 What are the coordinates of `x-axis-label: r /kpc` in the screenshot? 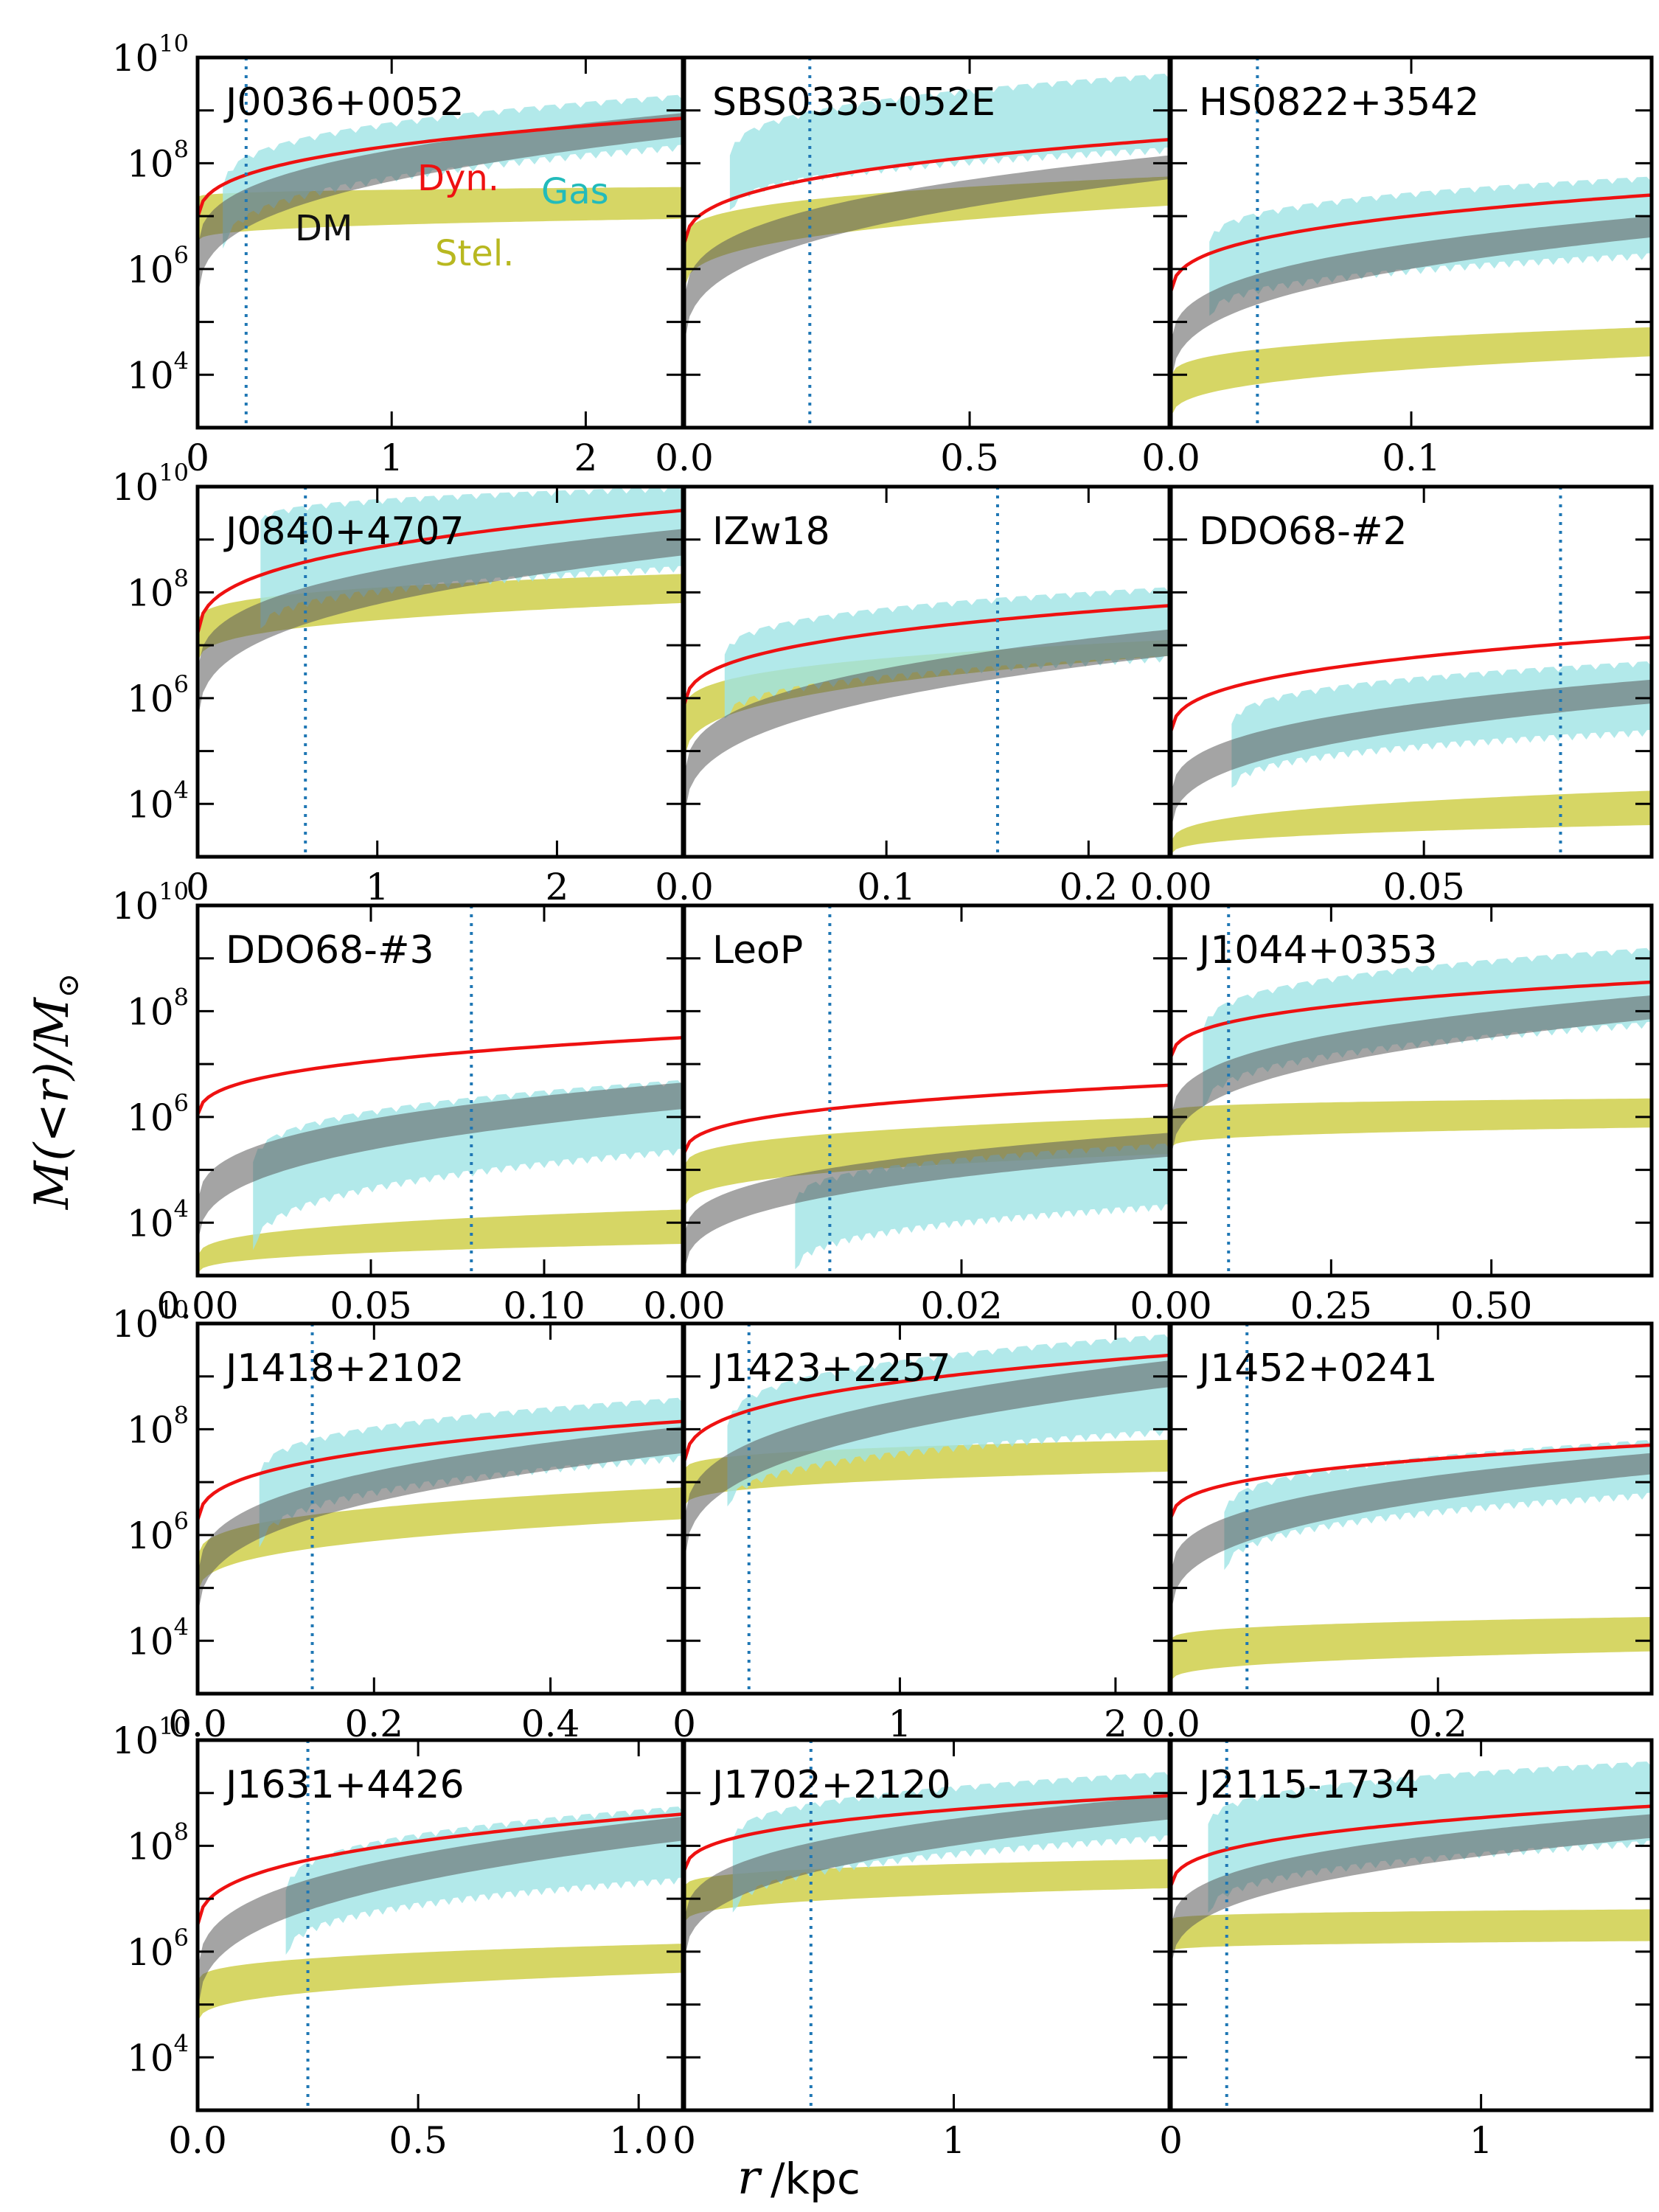 It's located at (798, 2178).